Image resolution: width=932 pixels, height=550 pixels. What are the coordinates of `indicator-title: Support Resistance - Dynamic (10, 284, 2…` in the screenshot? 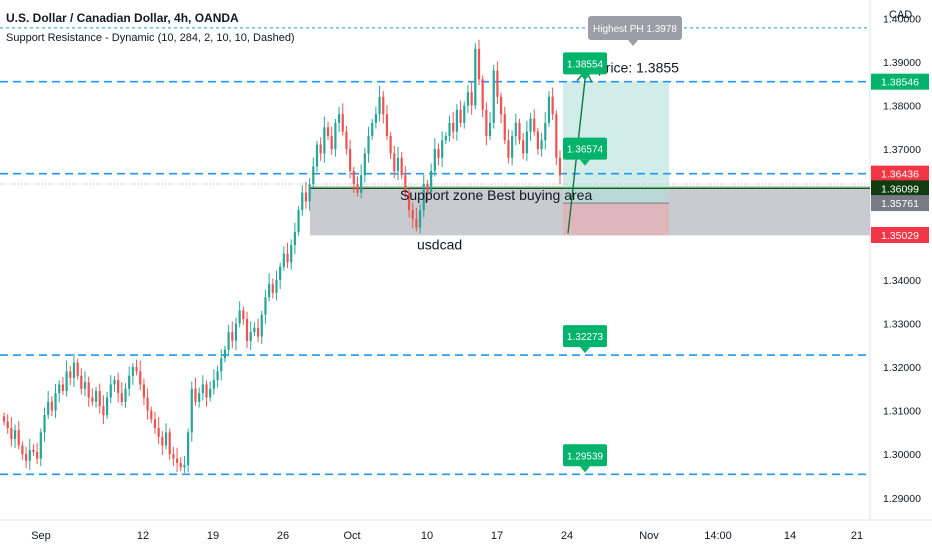 It's located at (150, 38).